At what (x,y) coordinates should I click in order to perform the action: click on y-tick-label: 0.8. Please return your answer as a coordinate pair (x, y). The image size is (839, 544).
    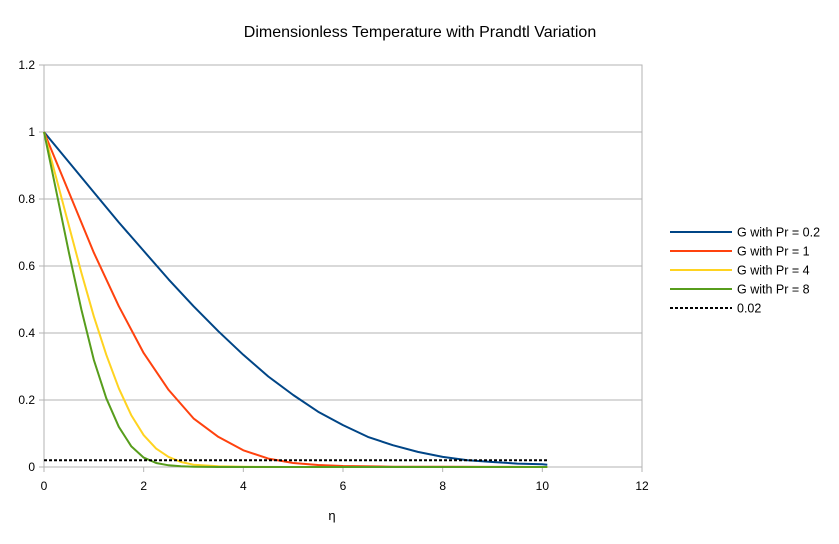
    Looking at the image, I should click on (26, 199).